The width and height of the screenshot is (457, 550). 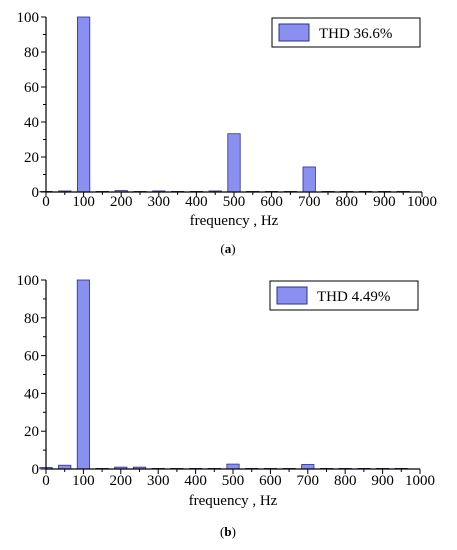 I want to click on legend: THD 4.49%, so click(x=344, y=295).